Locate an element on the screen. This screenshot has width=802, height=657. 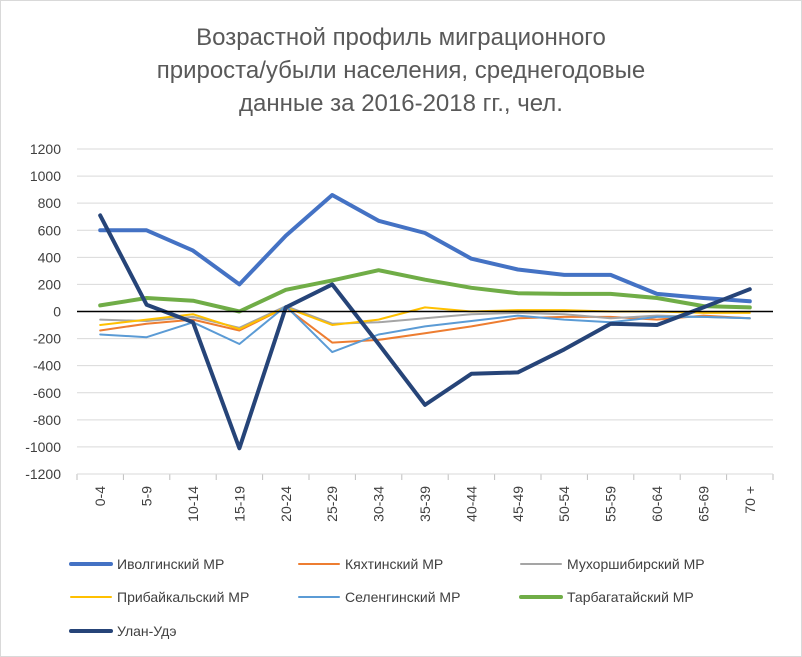
y-tick-label: 0 is located at coordinates (57, 312).